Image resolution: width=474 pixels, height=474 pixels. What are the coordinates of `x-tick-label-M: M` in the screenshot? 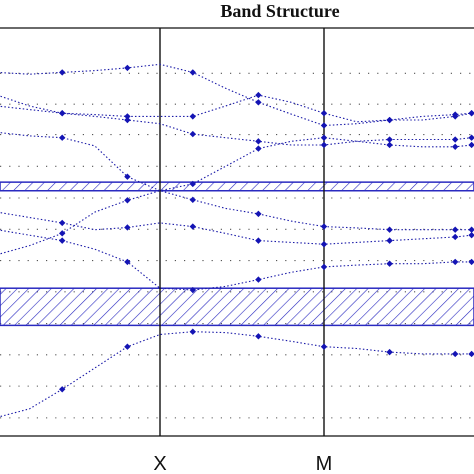 It's located at (324, 463).